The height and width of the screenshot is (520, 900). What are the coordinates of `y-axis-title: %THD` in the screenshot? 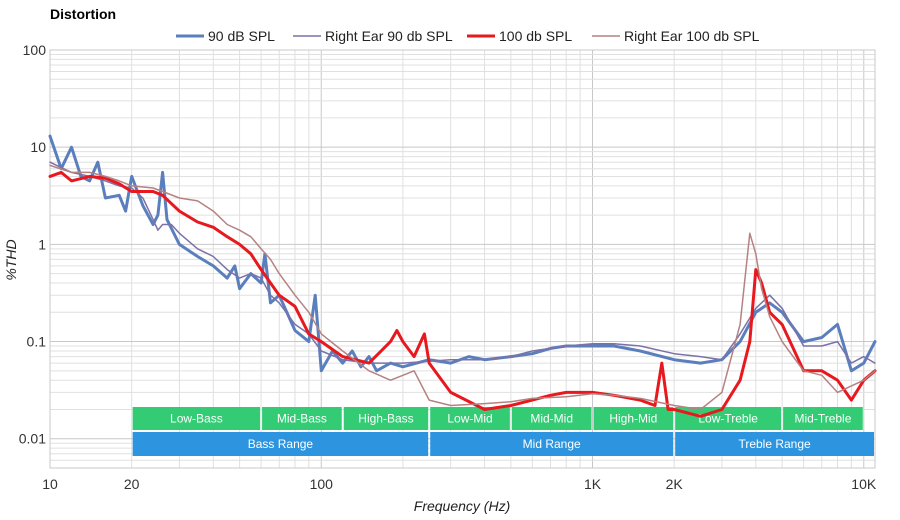 It's located at (11, 259).